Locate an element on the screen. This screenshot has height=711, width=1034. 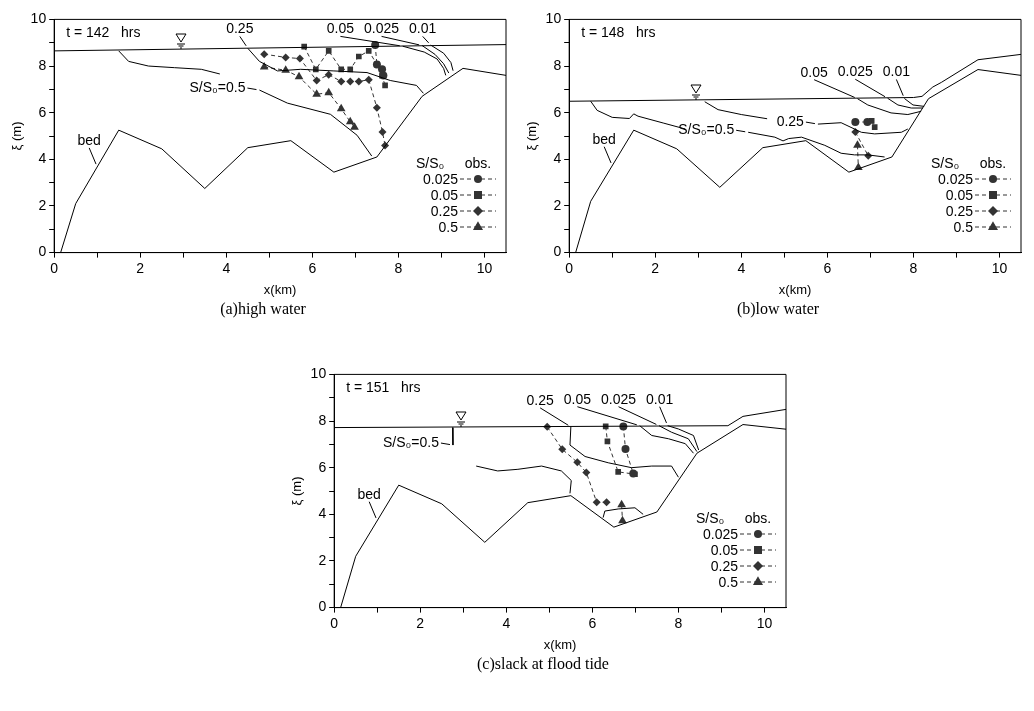
annotation: t = 142 hrs is located at coordinates (103, 32).